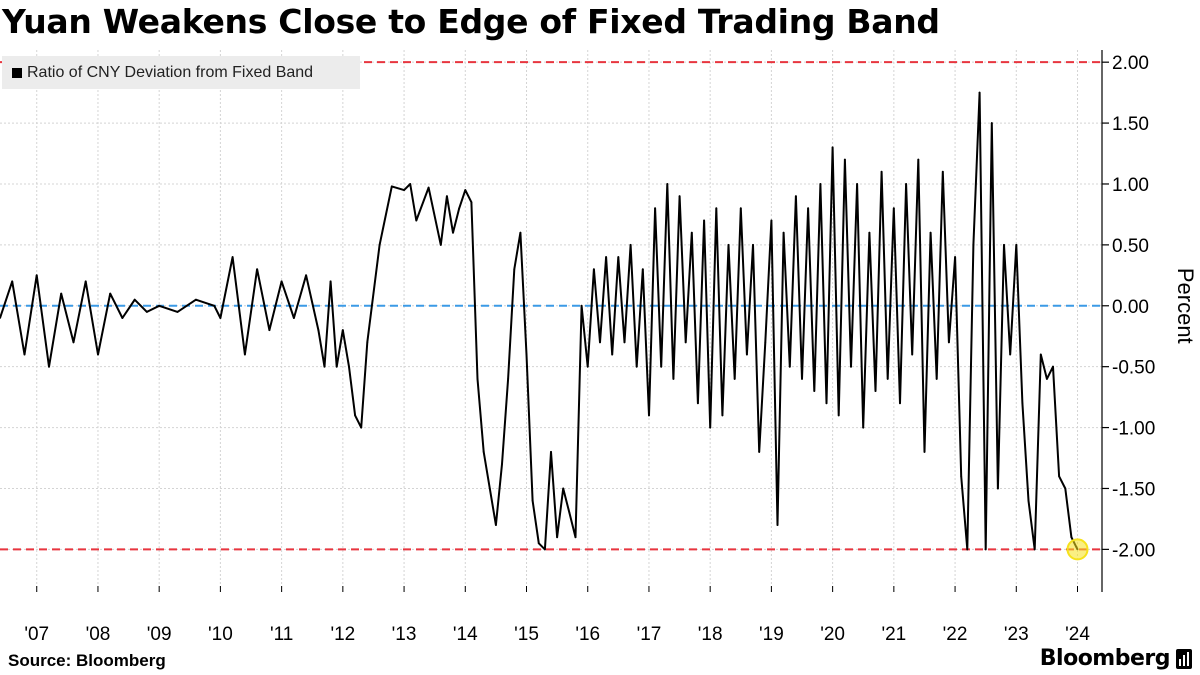  What do you see at coordinates (170, 72) in the screenshot?
I see `legend-label: Ratio of CNY Deviation from Fixed Band` at bounding box center [170, 72].